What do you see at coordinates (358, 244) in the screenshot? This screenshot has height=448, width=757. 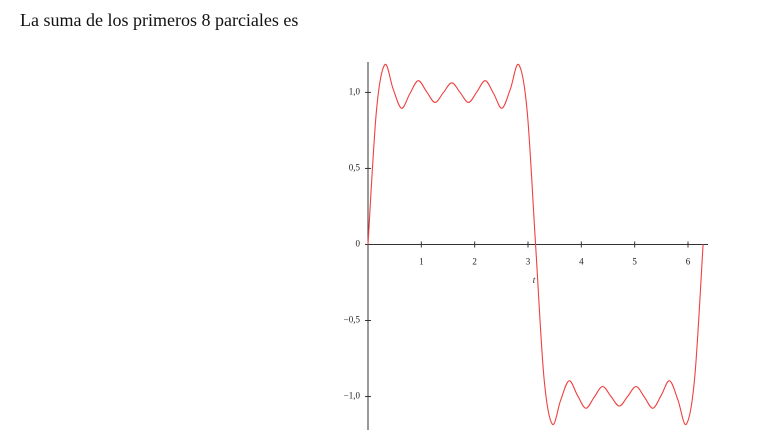 I see `y-tick-label: 0` at bounding box center [358, 244].